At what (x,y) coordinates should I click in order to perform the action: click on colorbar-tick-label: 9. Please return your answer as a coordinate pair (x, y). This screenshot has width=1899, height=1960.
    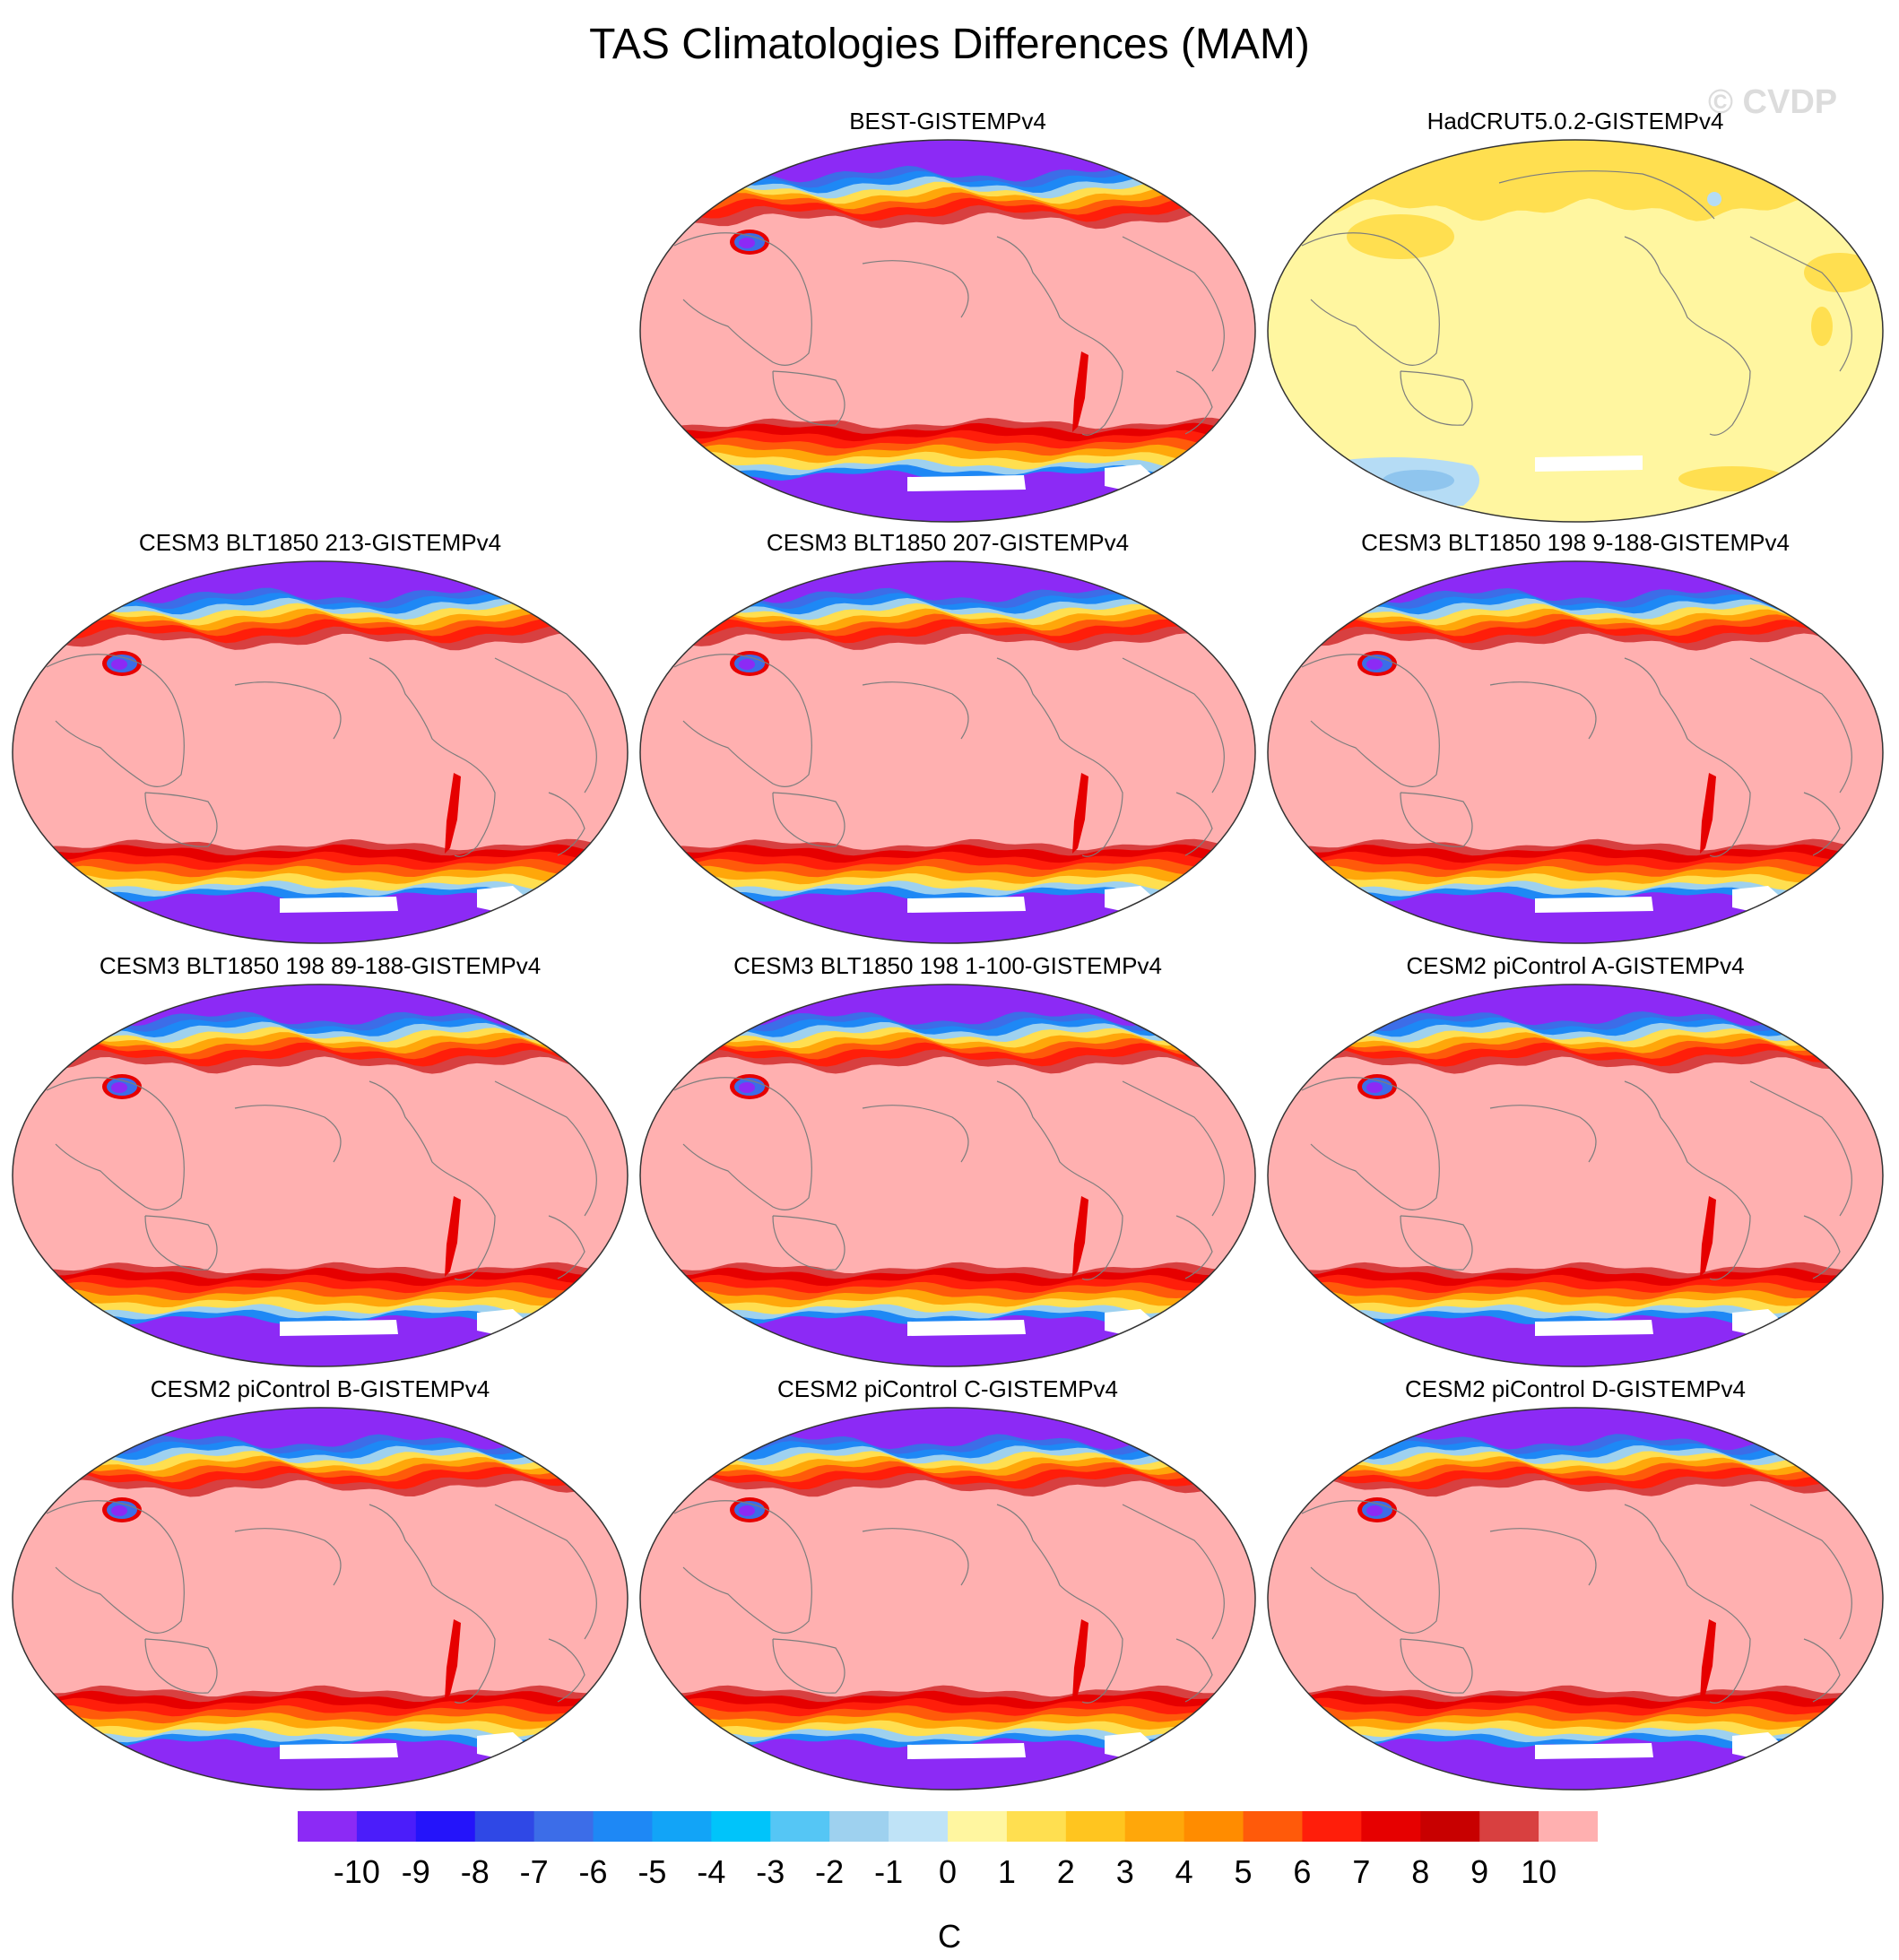
    Looking at the image, I should click on (1479, 1871).